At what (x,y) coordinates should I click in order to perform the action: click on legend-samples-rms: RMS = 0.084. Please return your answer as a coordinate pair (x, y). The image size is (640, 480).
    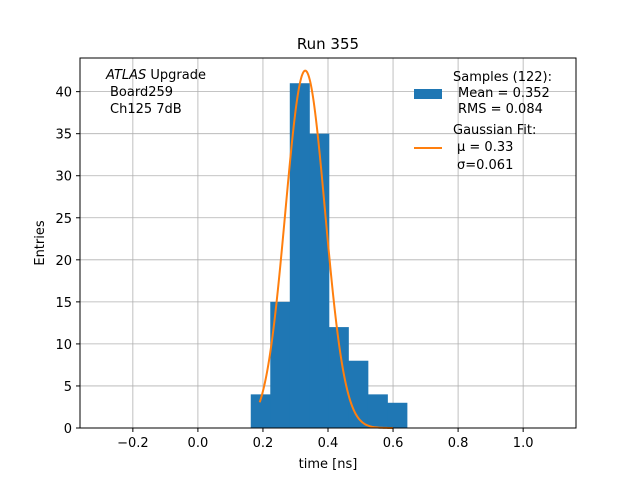
    Looking at the image, I should click on (500, 109).